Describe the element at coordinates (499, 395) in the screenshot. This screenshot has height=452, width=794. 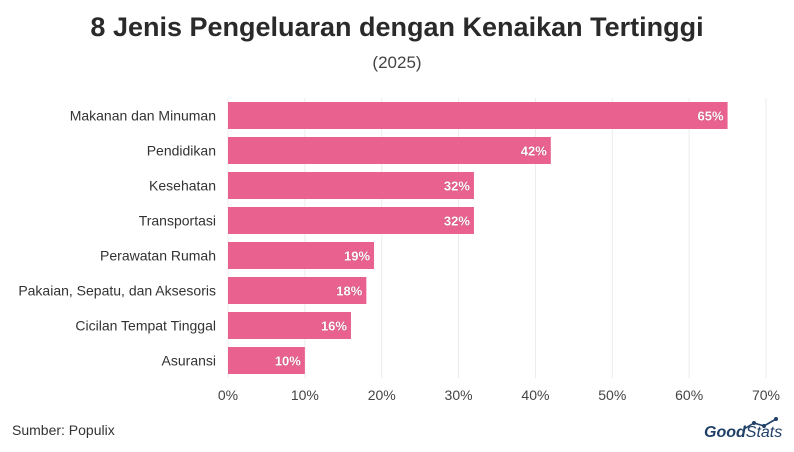
I see `x-axis-tick-labels: 0% 10% 20% 30% 40% 50% 60% 70%` at that location.